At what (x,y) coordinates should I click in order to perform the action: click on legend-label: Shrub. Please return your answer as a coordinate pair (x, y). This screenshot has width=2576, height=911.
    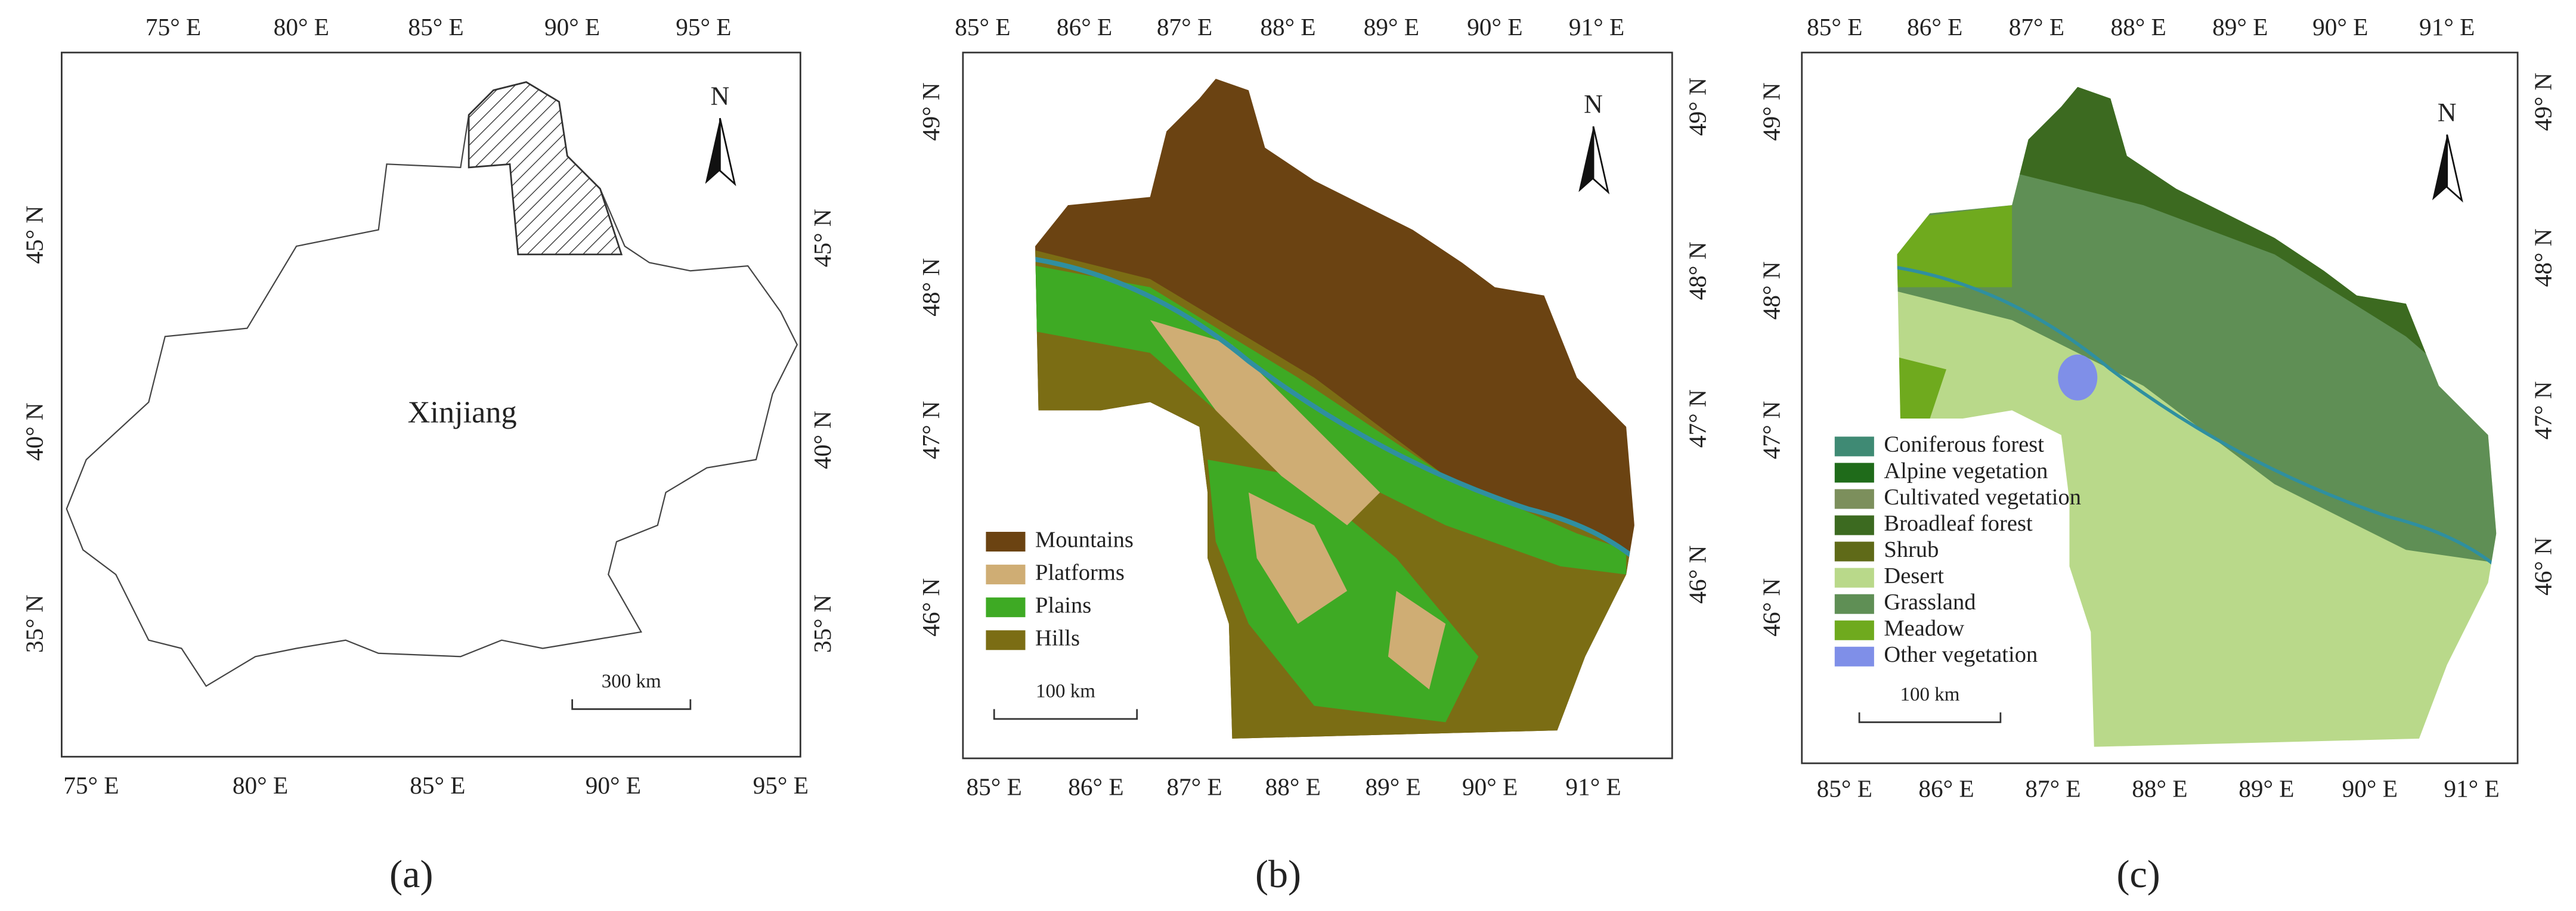
    Looking at the image, I should click on (1911, 549).